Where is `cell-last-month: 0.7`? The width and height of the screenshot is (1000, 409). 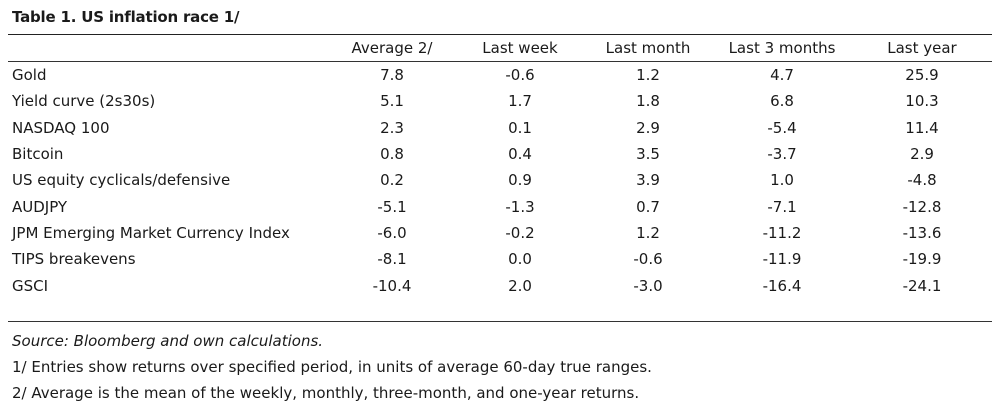
cell-last-month: 0.7 is located at coordinates (648, 206).